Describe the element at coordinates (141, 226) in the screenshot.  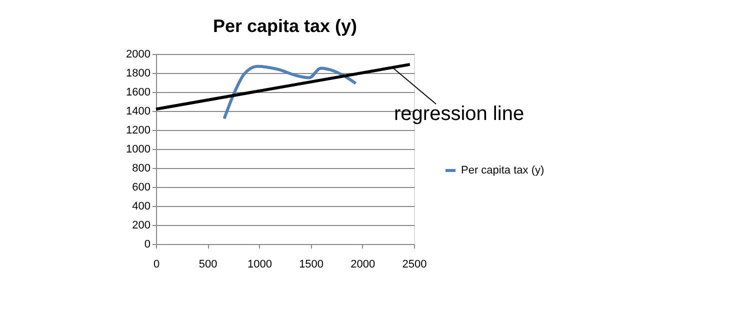
I see `y-tick-label: 200` at that location.